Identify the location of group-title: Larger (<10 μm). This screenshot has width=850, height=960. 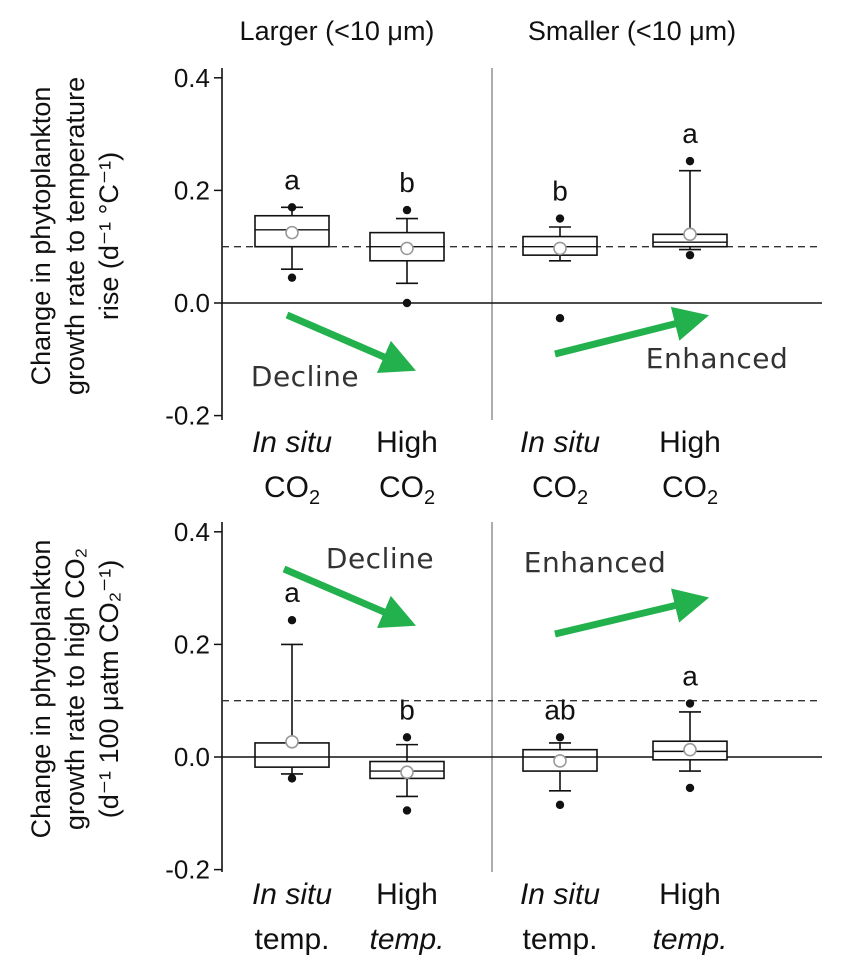
(337, 31).